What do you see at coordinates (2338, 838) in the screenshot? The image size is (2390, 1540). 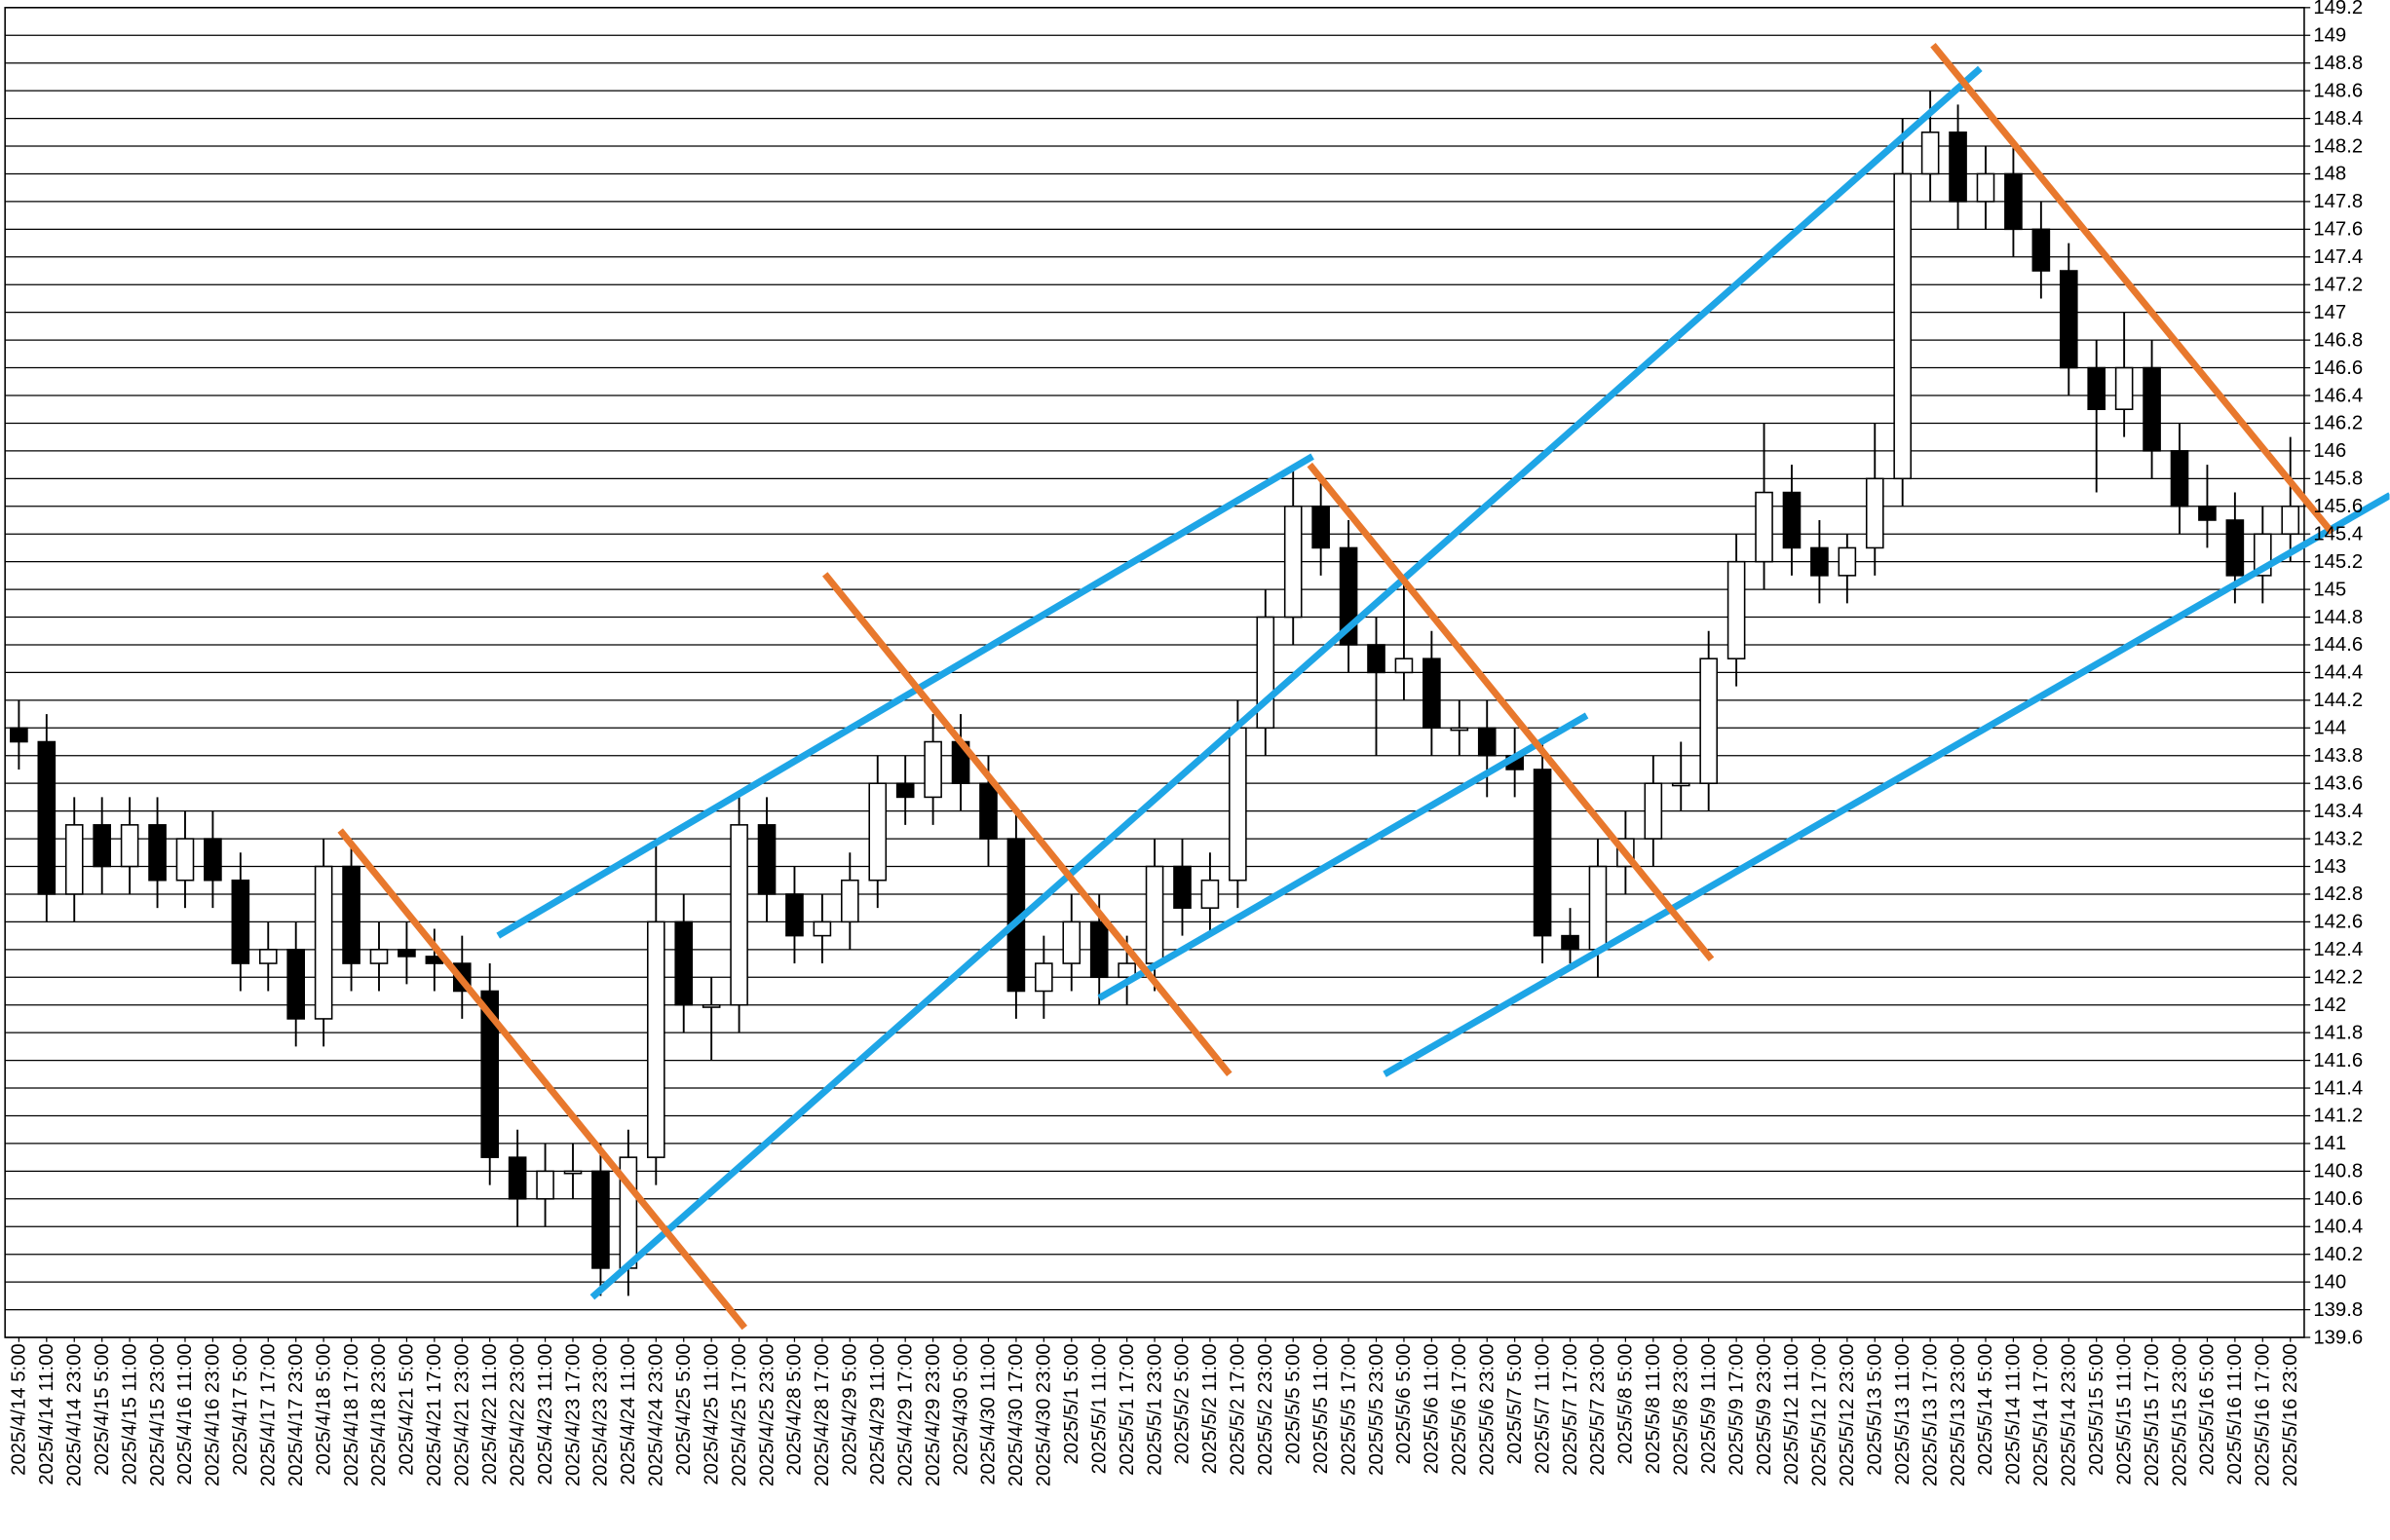 I see `y-tick-label: 143.2` at bounding box center [2338, 838].